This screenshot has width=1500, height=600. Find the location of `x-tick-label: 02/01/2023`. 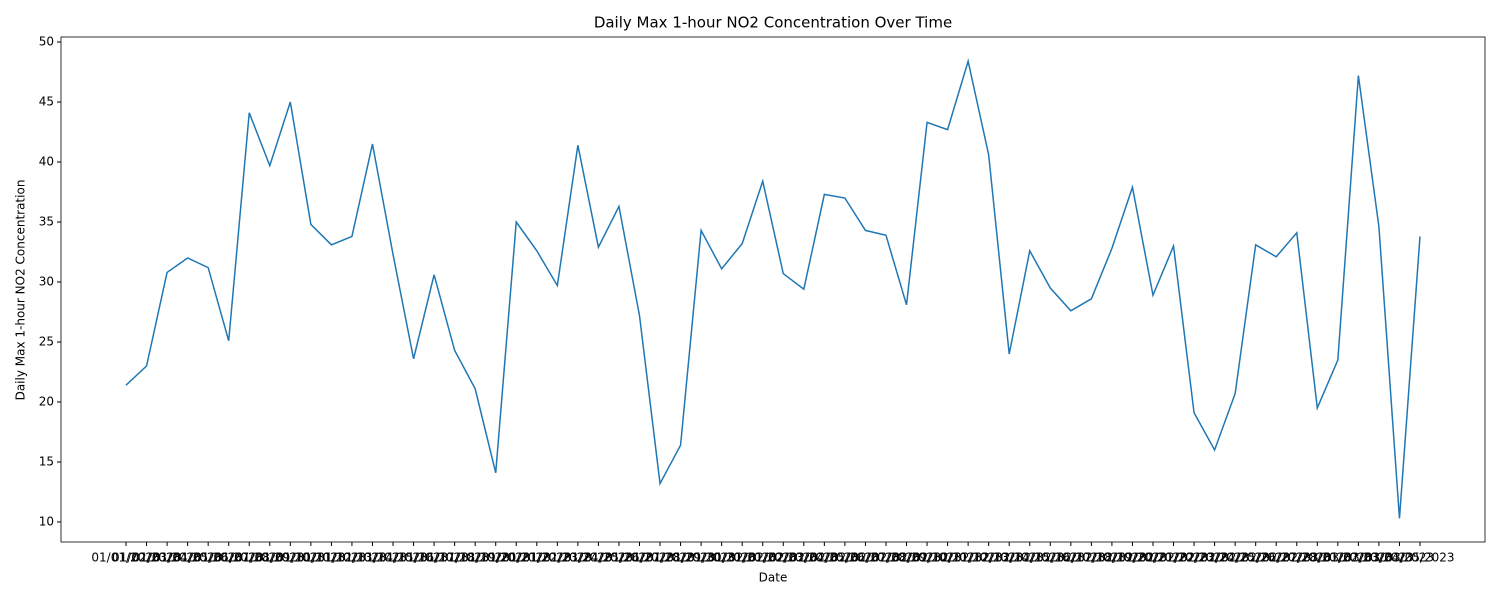

x-tick-label: 02/01/2023 is located at coordinates (762, 558).